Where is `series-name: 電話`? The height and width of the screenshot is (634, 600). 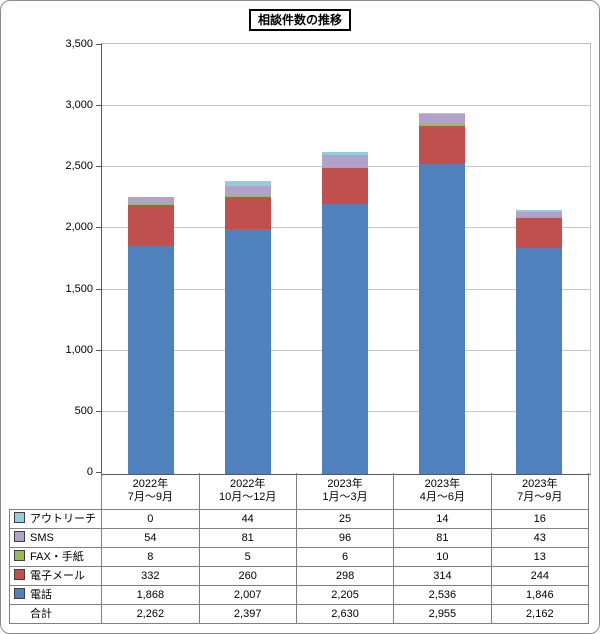
series-name: 電話 is located at coordinates (41, 595).